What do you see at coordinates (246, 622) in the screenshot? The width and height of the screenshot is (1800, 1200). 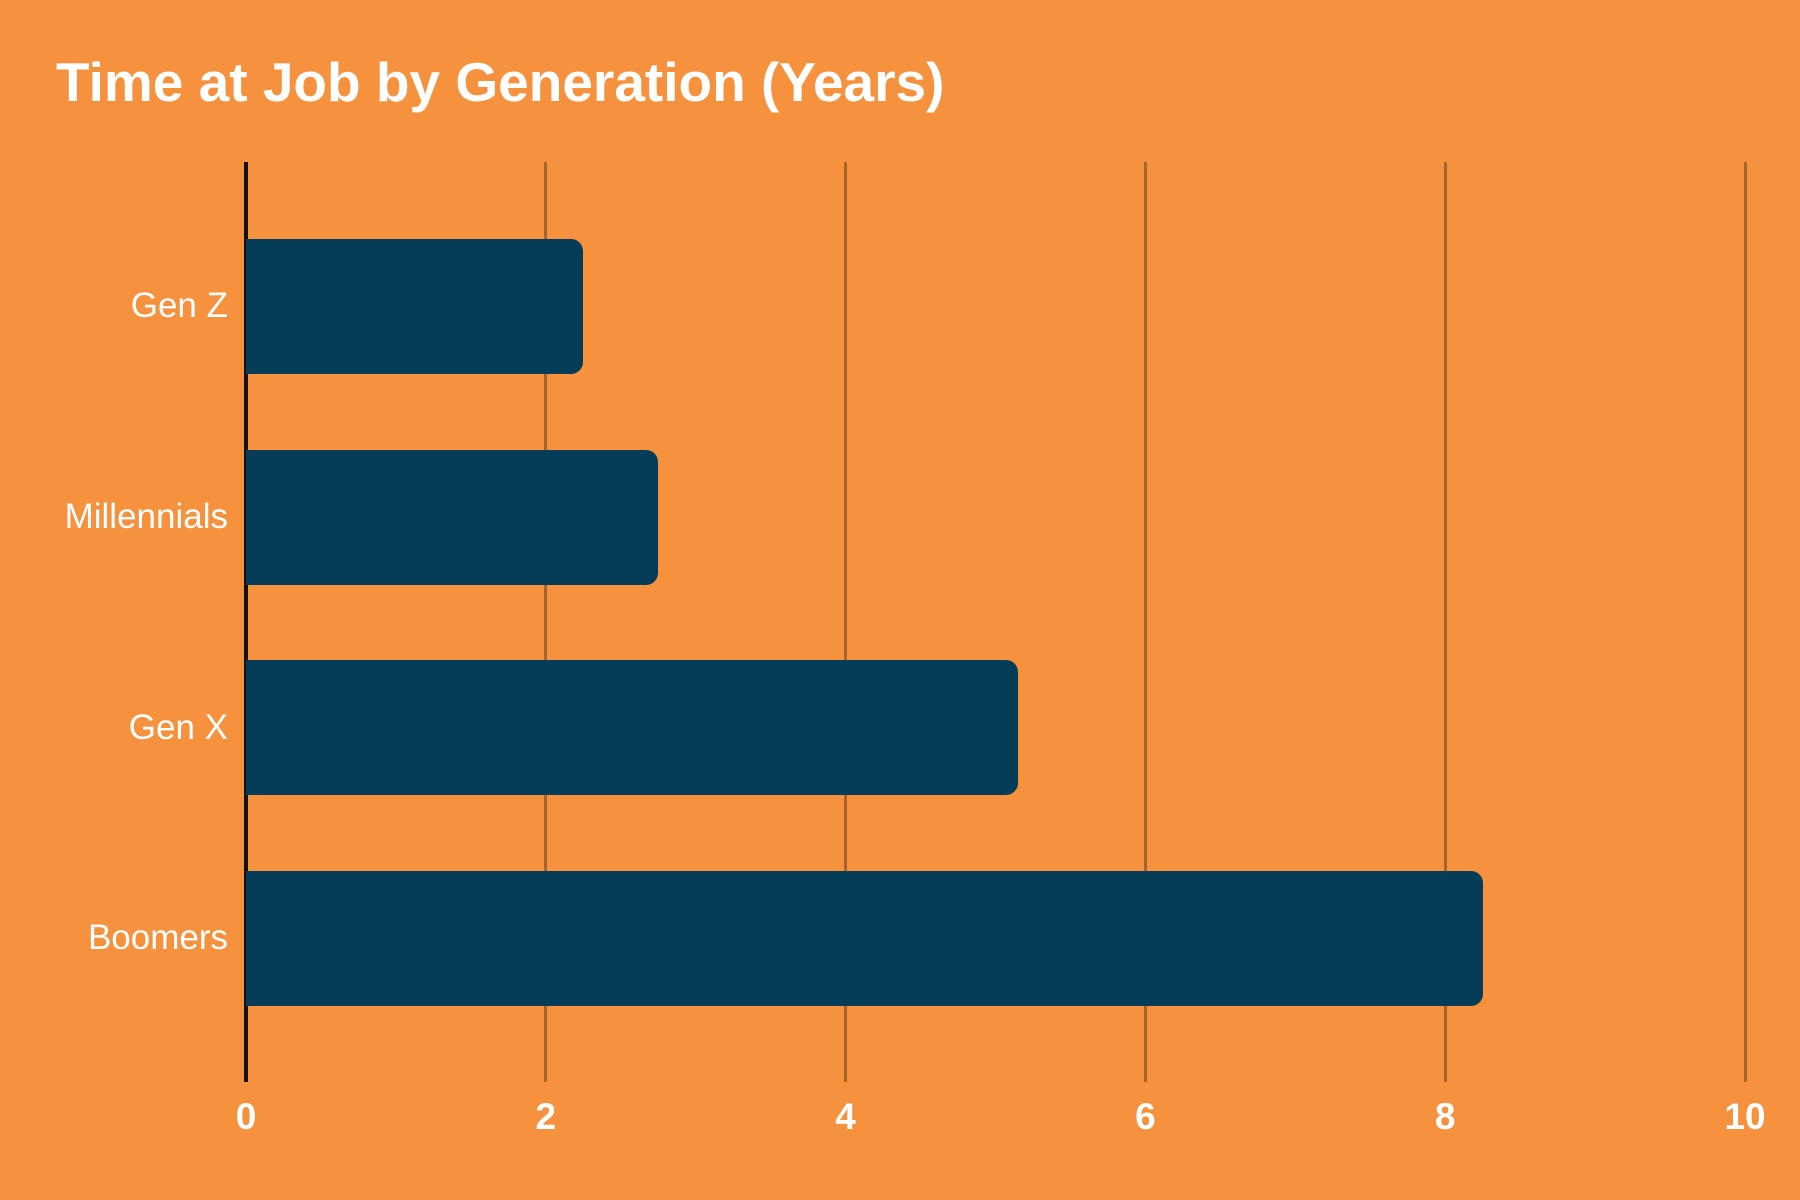 I see `y-axis-line` at bounding box center [246, 622].